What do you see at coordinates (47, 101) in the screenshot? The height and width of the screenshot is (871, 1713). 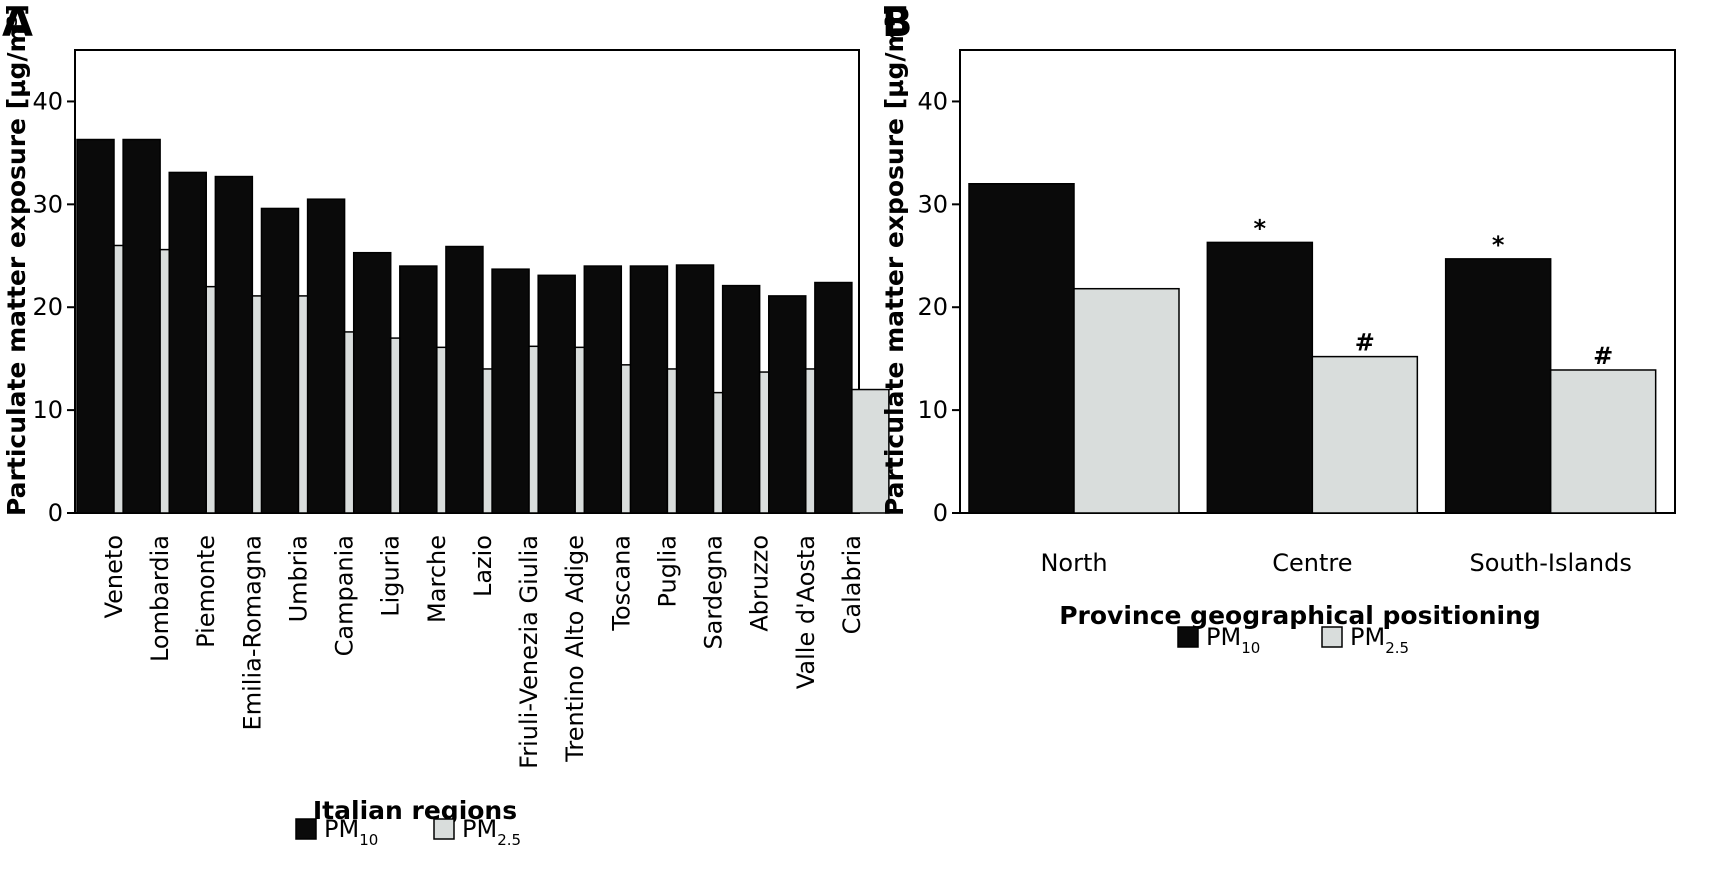 I see `panel-a-y-tick-label: 40` at bounding box center [47, 101].